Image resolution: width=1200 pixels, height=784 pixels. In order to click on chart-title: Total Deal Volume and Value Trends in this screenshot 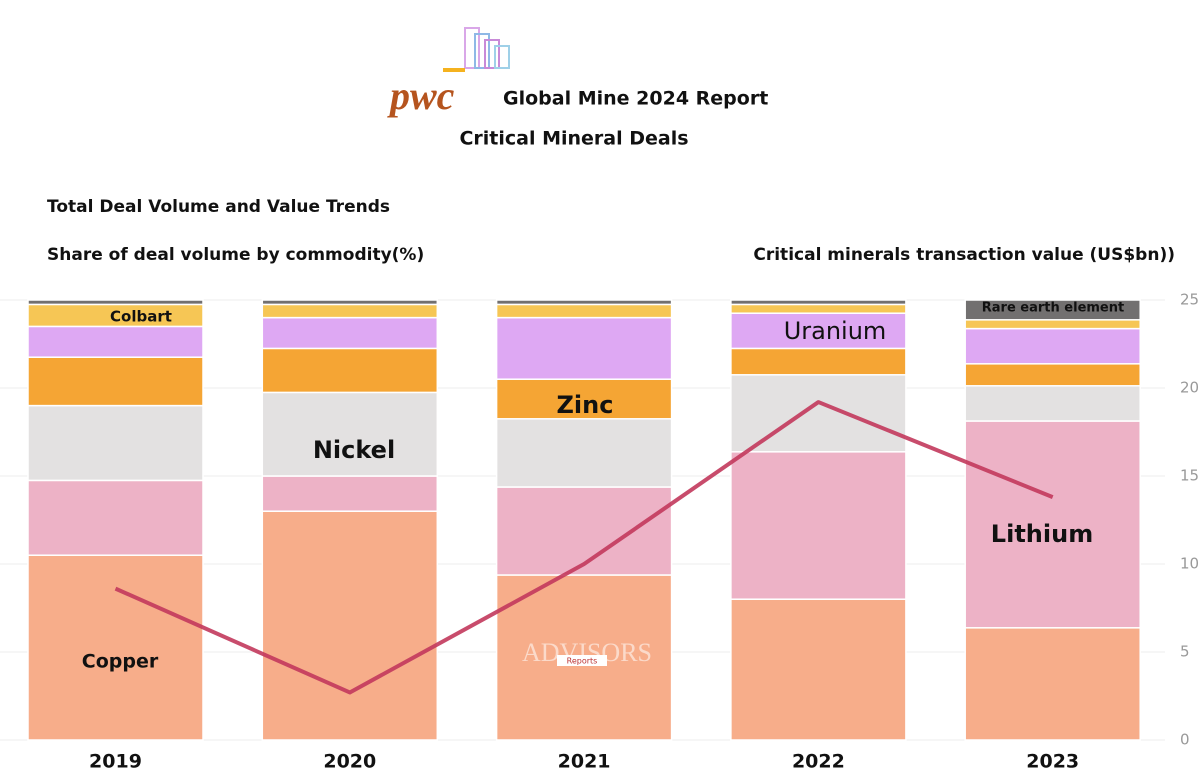, I will do `click(218, 207)`.